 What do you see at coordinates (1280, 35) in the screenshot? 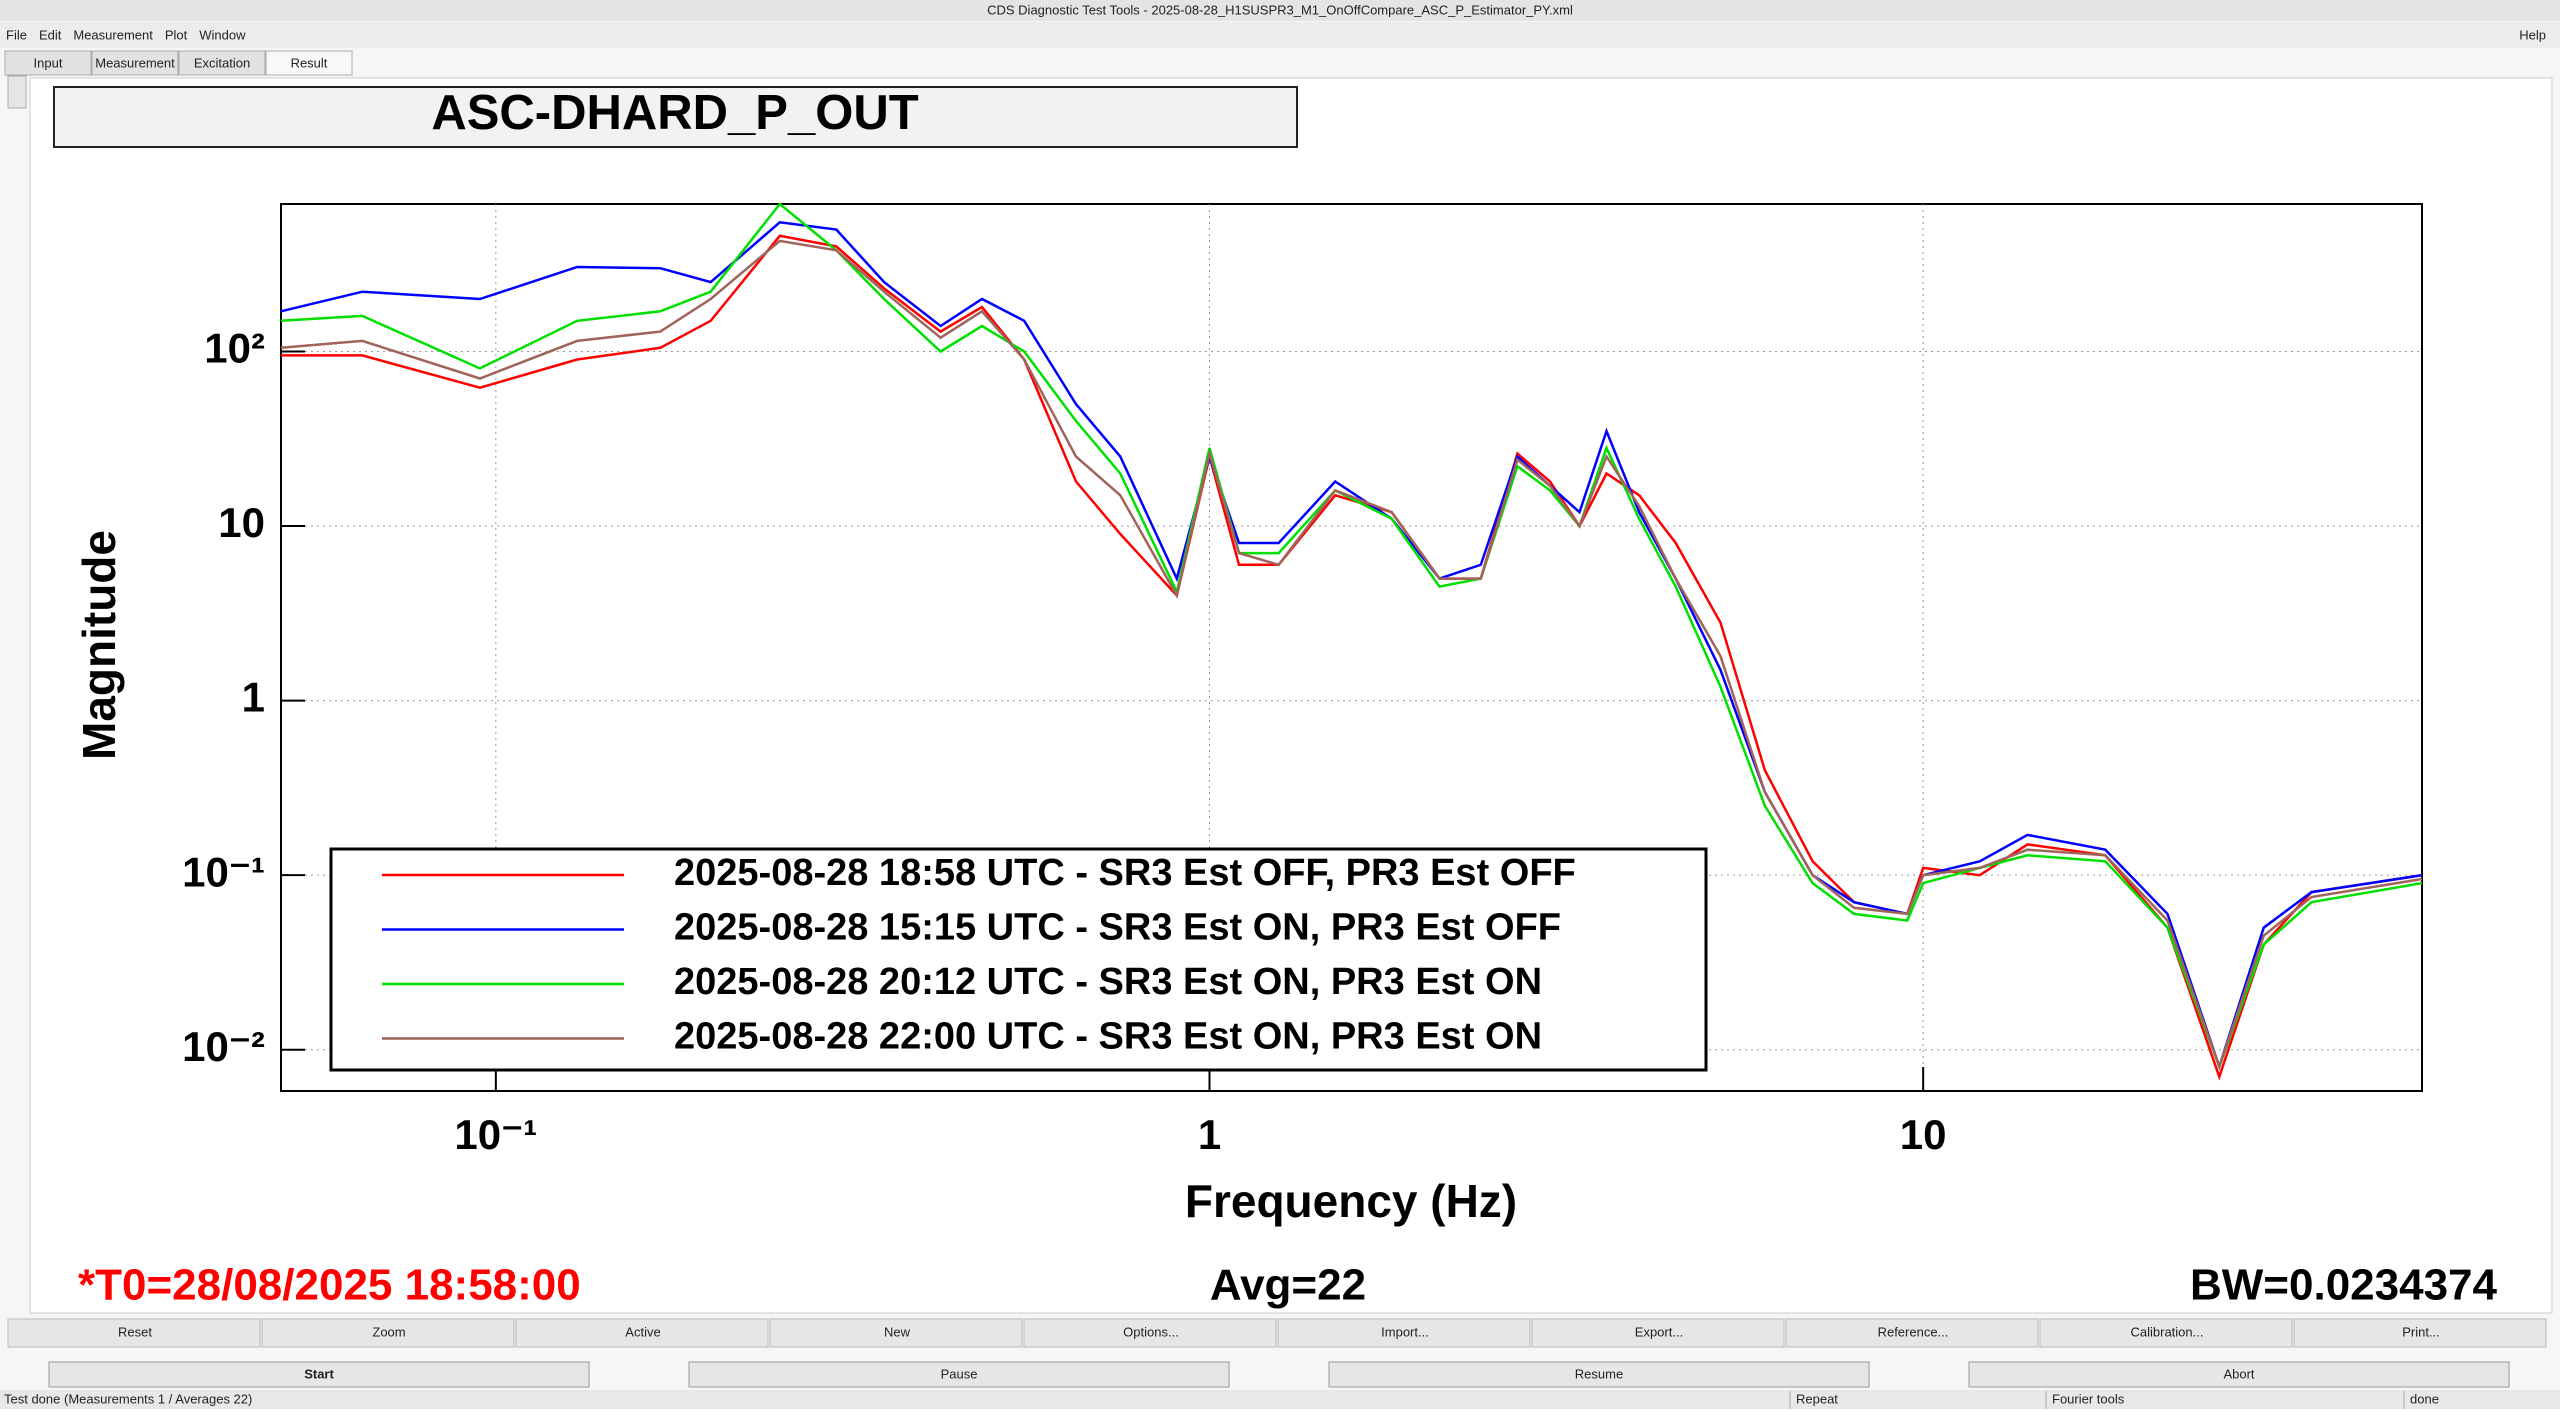
I see `menu-bar` at bounding box center [1280, 35].